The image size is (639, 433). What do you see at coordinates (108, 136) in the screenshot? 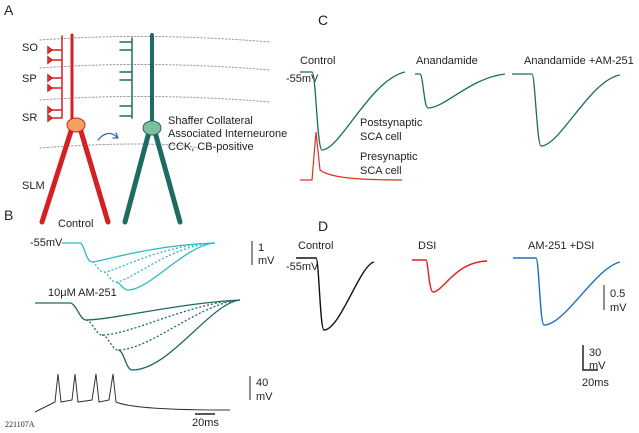
I see `connection-arrow` at bounding box center [108, 136].